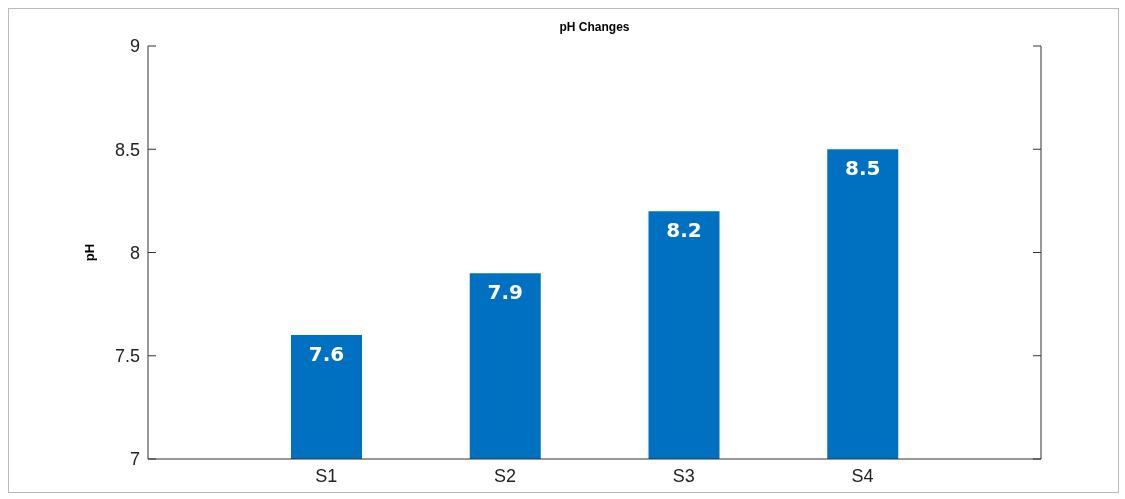 The height and width of the screenshot is (499, 1125). What do you see at coordinates (594, 27) in the screenshot?
I see `chart-title: pH Changes` at bounding box center [594, 27].